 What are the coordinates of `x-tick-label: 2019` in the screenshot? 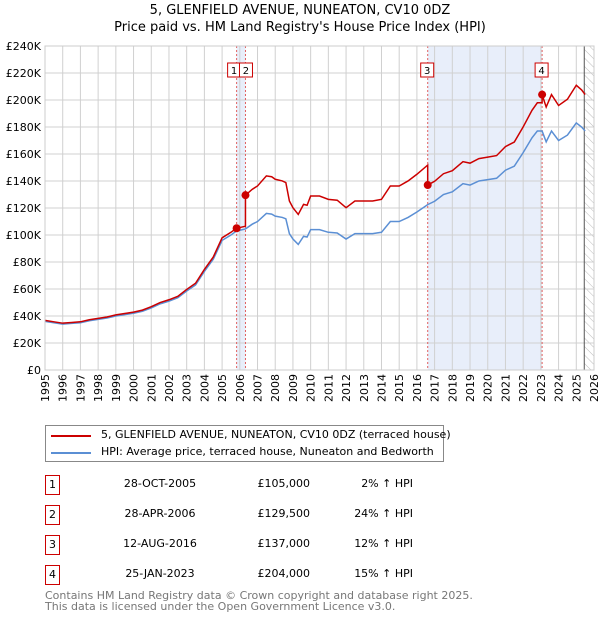 It's located at (470, 388).